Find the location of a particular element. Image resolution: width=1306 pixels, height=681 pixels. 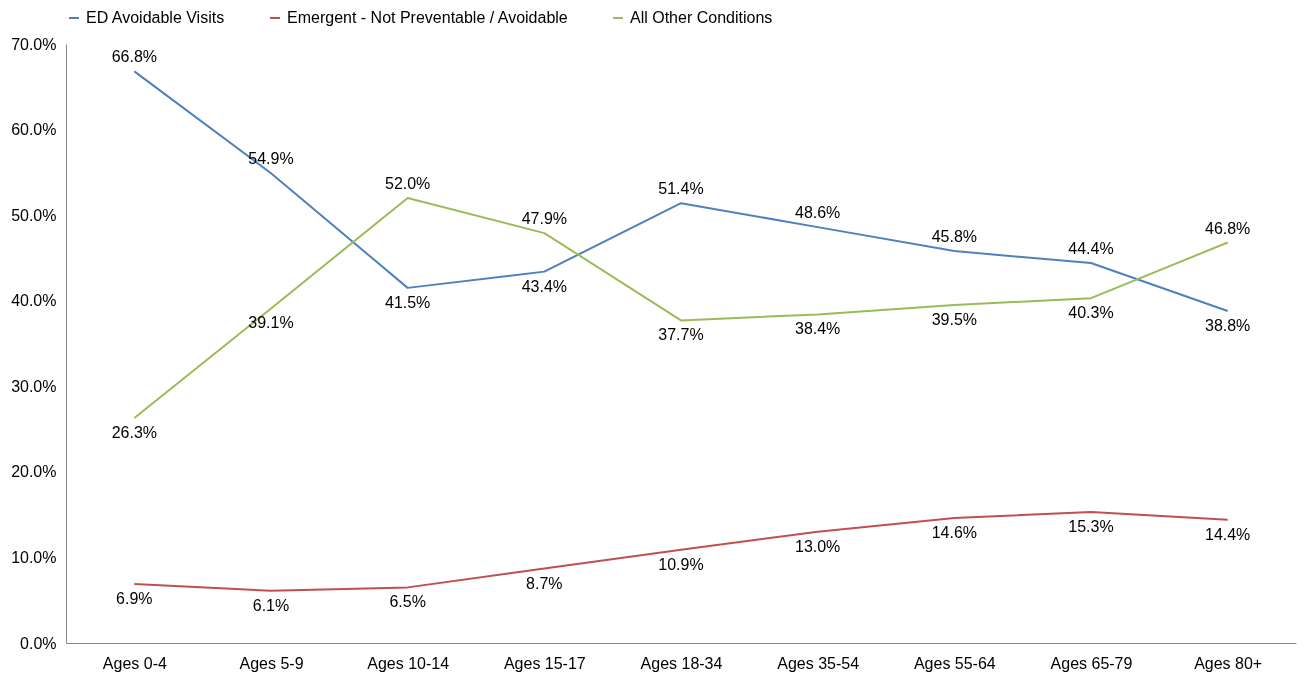

legend-label: All Other Conditions is located at coordinates (701, 17).